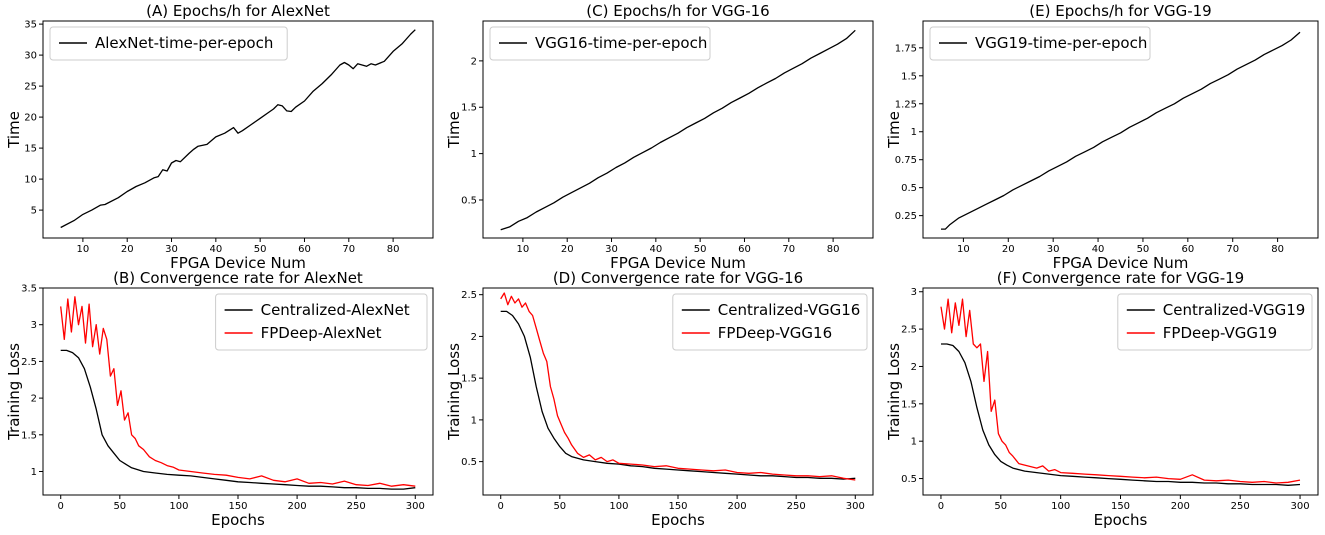  Describe the element at coordinates (678, 395) in the screenshot. I see `series-line-centralized-vgg16` at that location.